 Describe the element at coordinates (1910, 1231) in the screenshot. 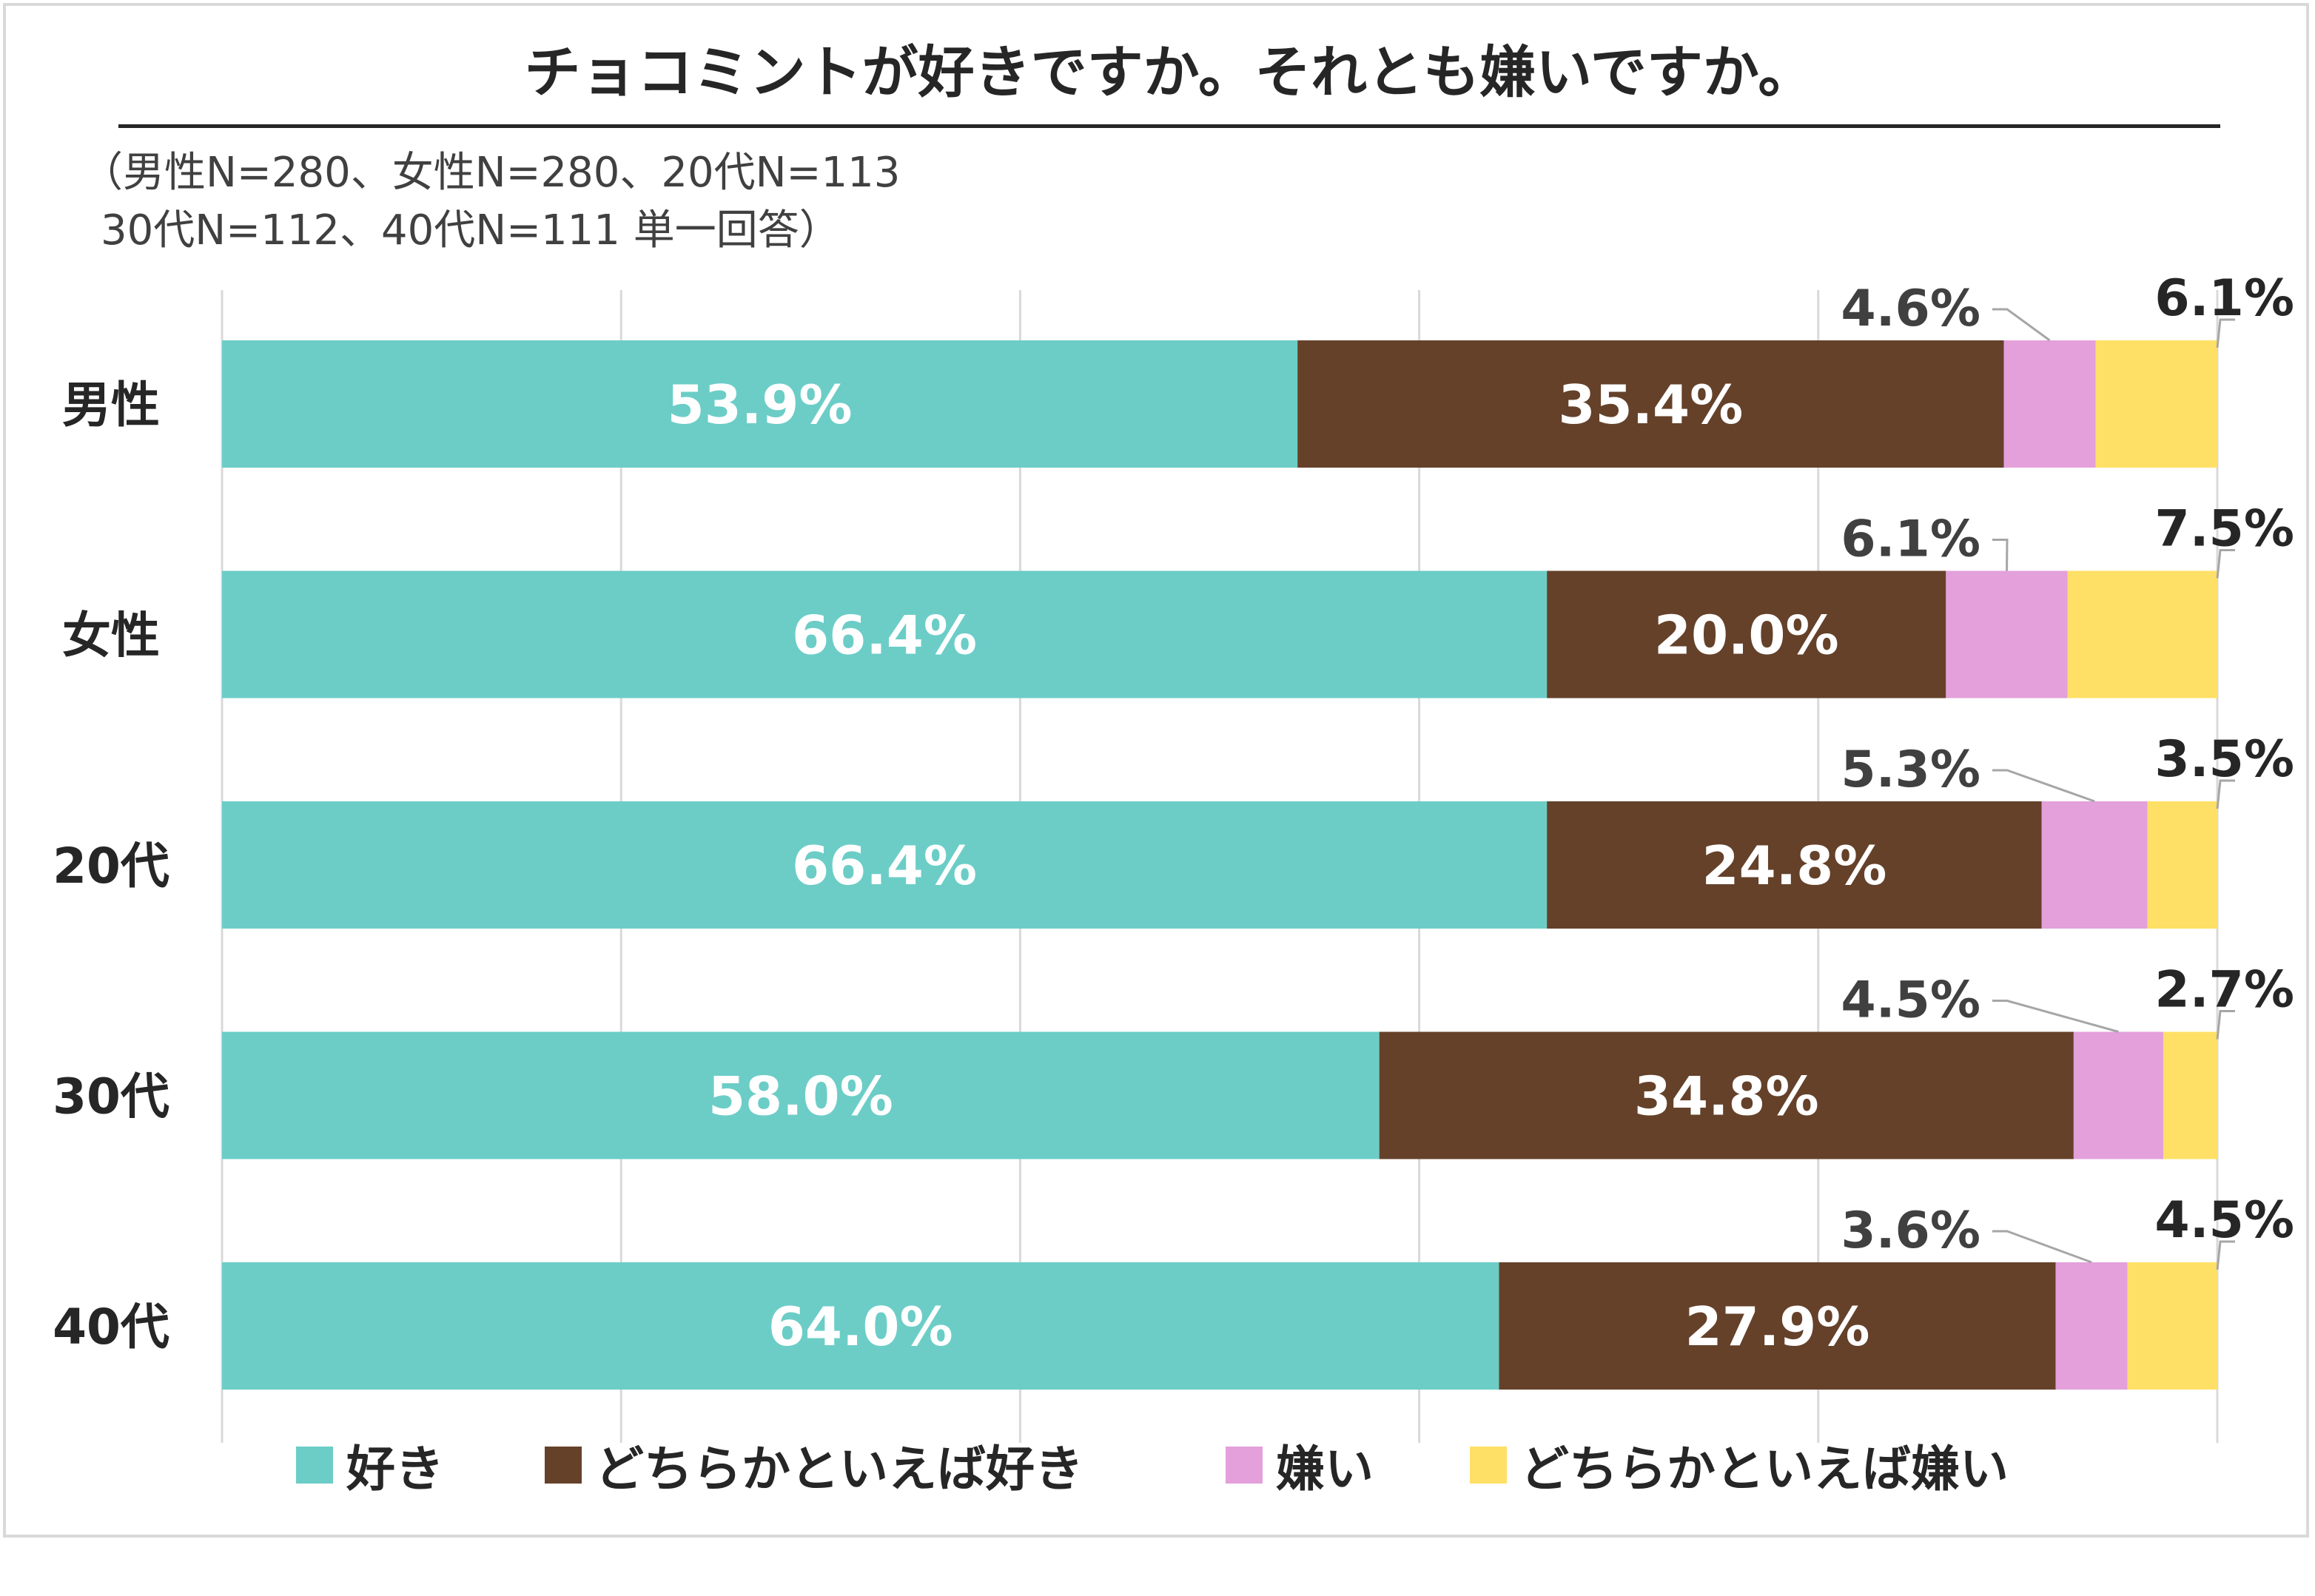

I see `data-label-4-series-2: 3.6%` at that location.